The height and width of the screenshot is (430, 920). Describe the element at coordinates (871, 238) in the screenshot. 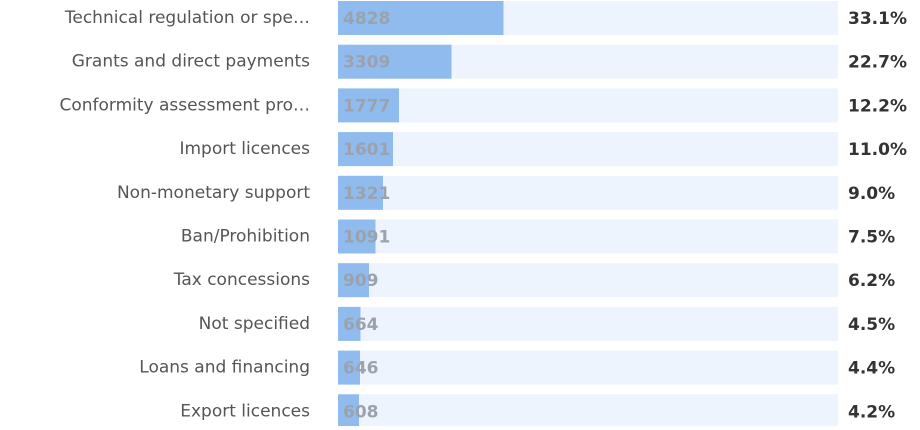

I see `share-label: 7.5%` at that location.